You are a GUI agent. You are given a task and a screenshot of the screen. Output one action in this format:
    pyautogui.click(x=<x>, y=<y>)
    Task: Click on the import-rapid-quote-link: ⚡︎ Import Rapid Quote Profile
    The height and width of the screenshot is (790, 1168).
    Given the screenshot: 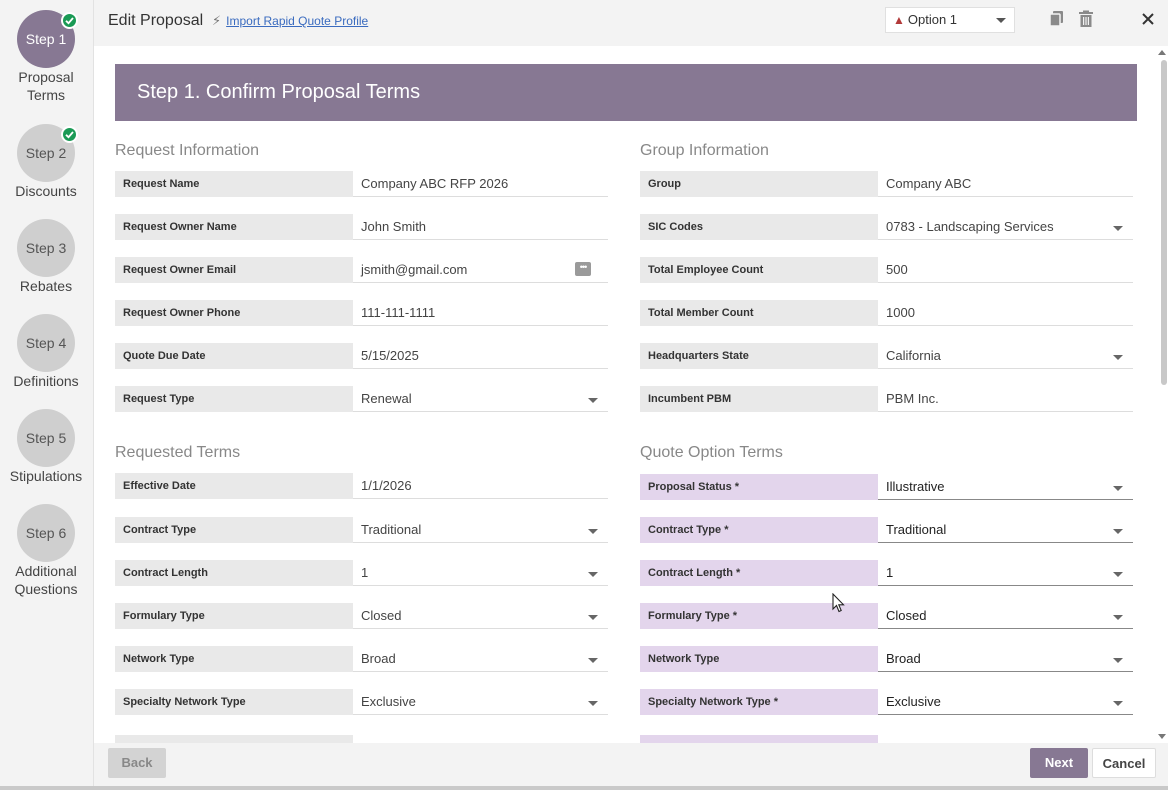 What is the action you would take?
    pyautogui.click(x=290, y=21)
    